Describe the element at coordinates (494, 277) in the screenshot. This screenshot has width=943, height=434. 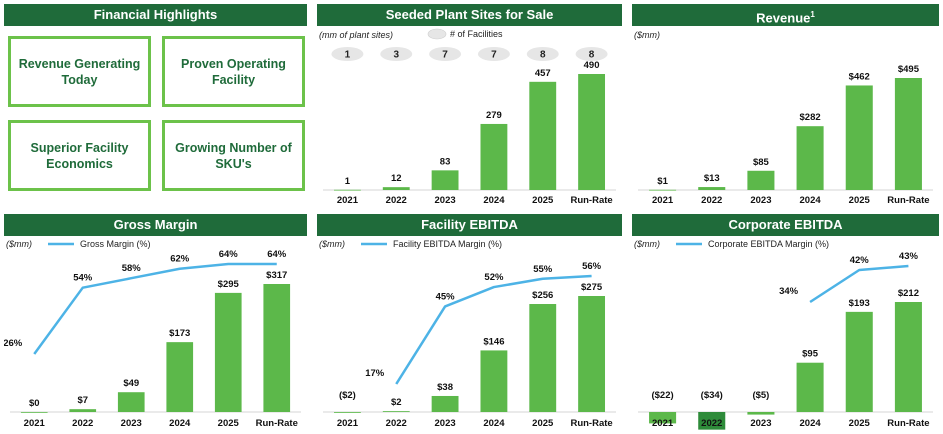
I see `facility-margin-label: 52%` at that location.